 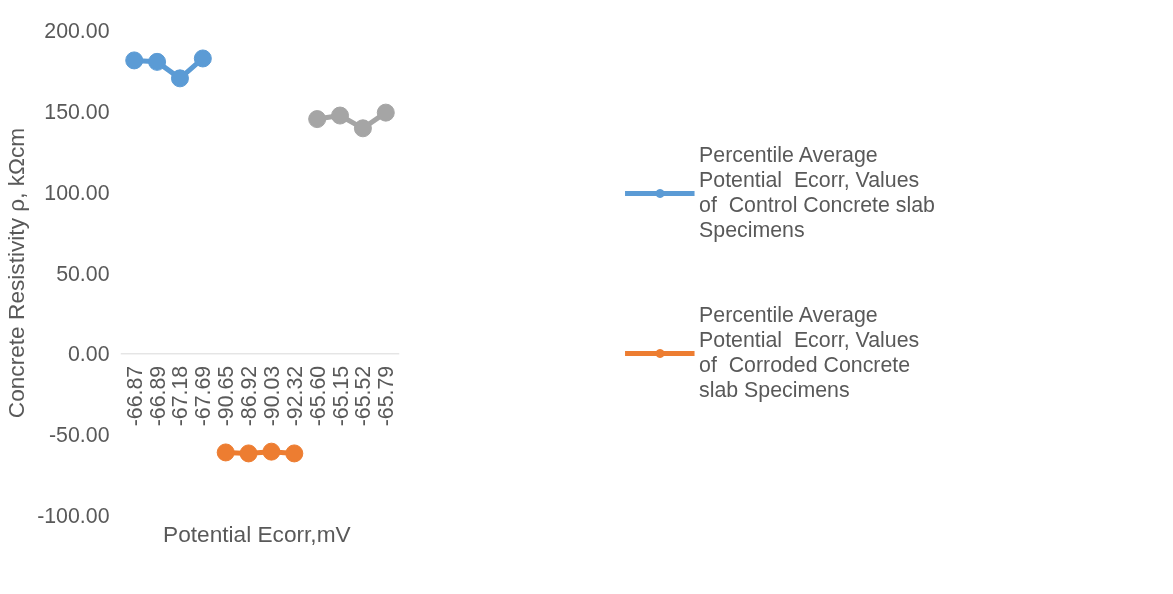 What do you see at coordinates (817, 192) in the screenshot?
I see `legend-label: Percentile Average Potential Ecorr, Values of Control Concrete slab Specimens` at bounding box center [817, 192].